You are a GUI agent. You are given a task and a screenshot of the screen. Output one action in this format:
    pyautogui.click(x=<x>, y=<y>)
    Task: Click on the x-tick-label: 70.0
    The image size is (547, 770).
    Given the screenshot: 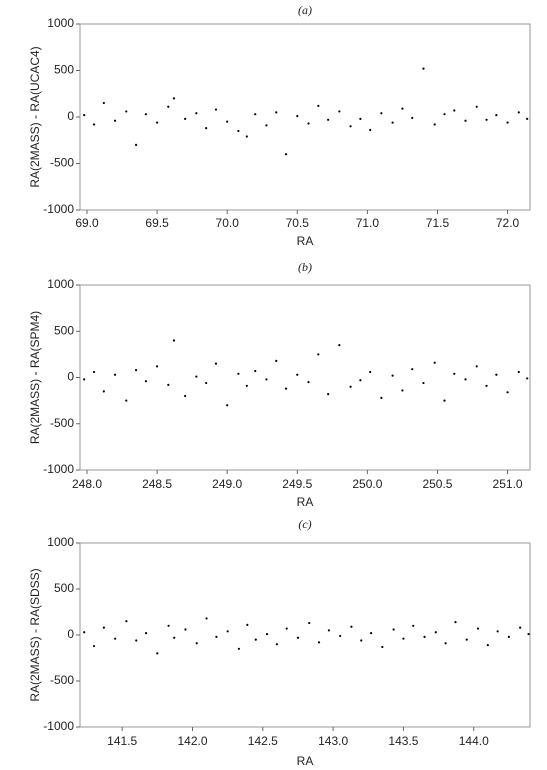 What is the action you would take?
    pyautogui.click(x=228, y=223)
    